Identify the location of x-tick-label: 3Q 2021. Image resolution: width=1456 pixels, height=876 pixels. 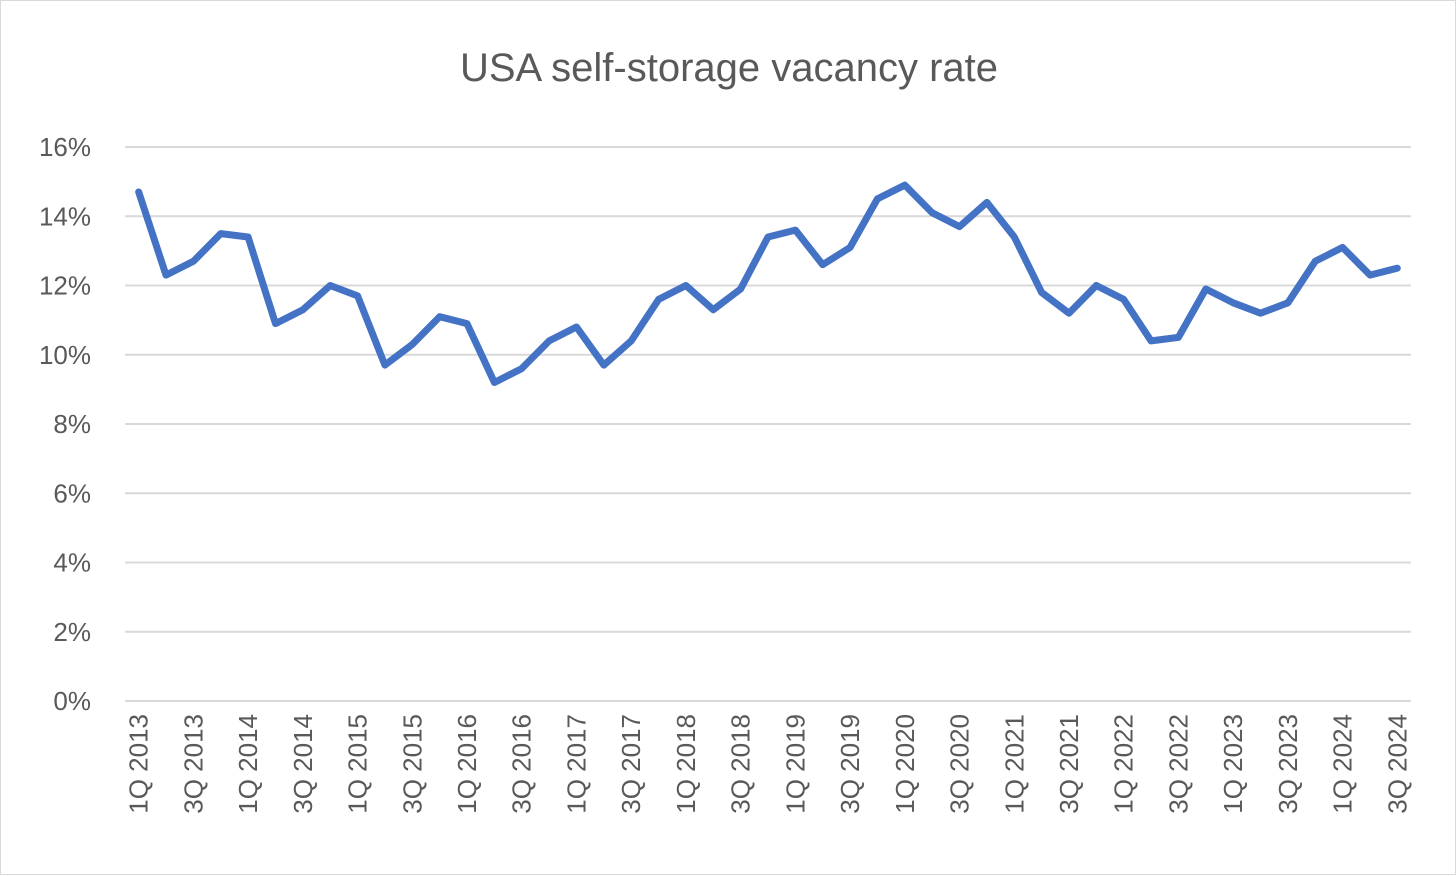
(1069, 764).